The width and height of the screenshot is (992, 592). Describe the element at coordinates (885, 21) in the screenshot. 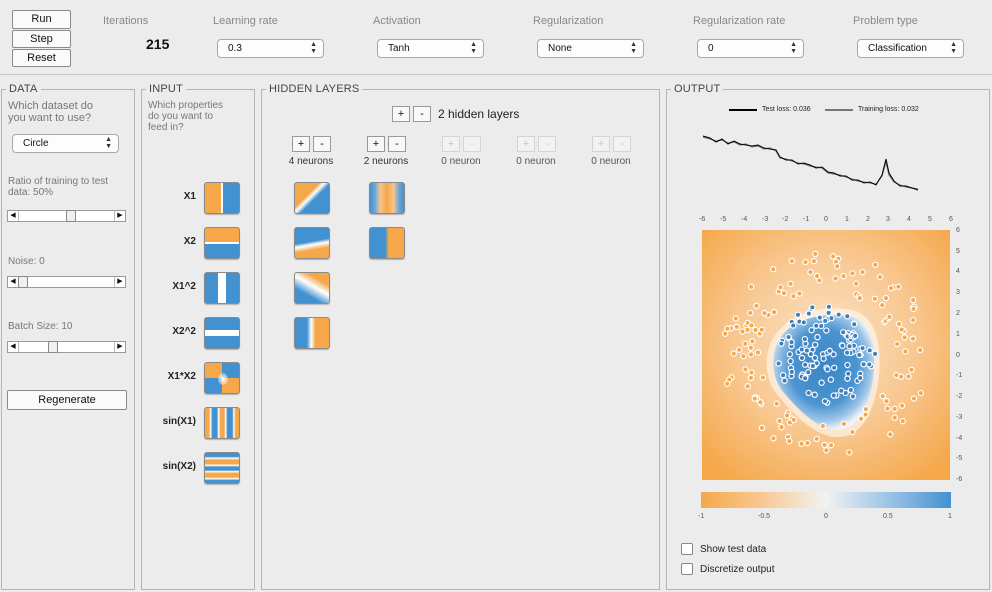

I see `problem-type-label: Problem type` at that location.